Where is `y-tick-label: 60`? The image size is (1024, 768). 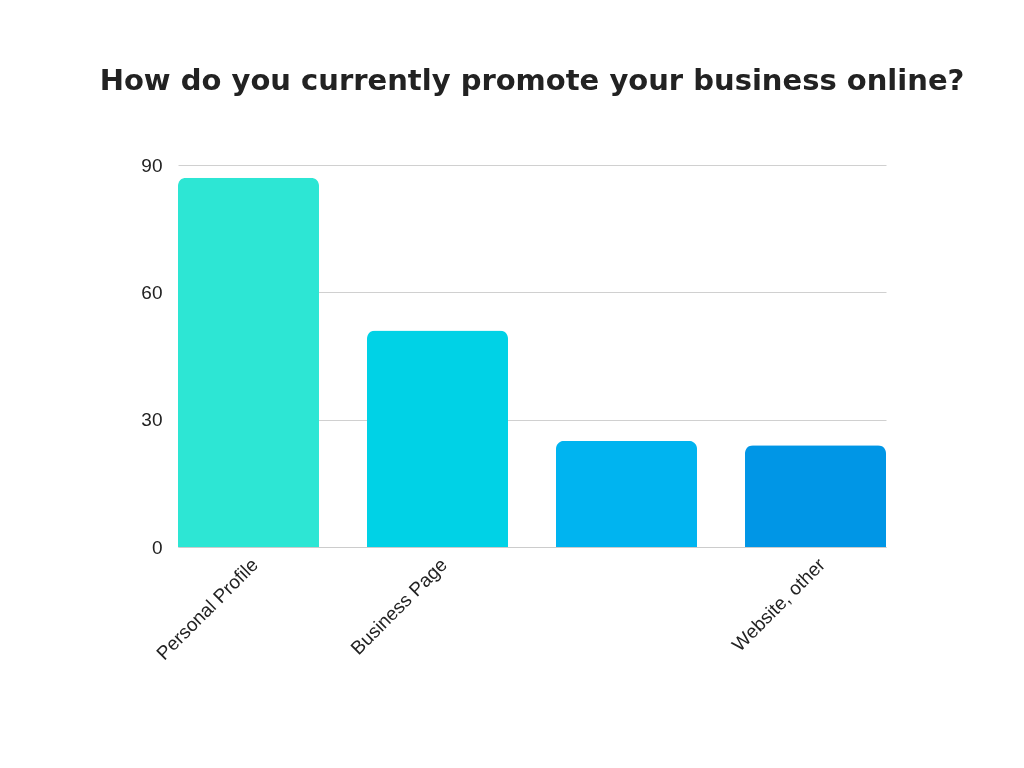 y-tick-label: 60 is located at coordinates (152, 292).